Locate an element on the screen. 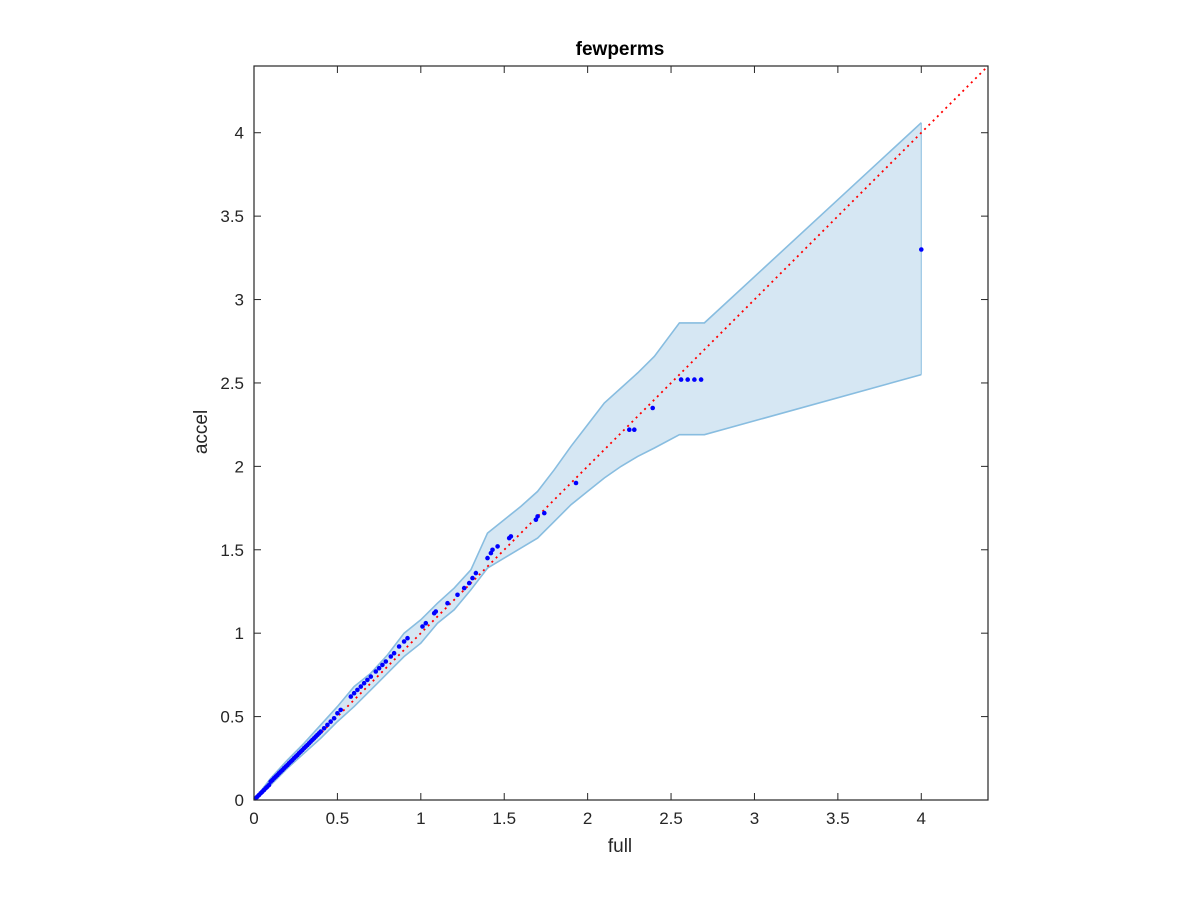 The height and width of the screenshot is (900, 1200). y-tick-label: 1 is located at coordinates (239, 633).